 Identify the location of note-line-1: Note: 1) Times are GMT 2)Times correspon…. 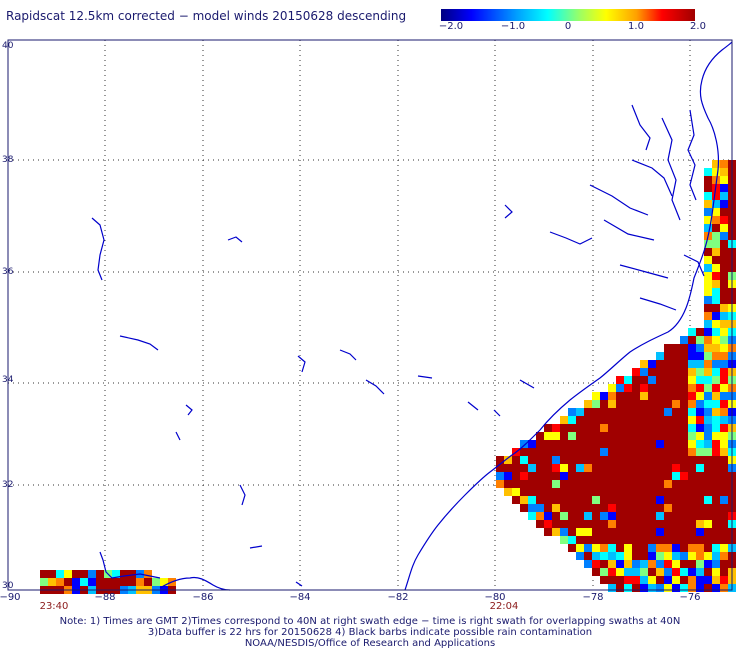
(370, 621).